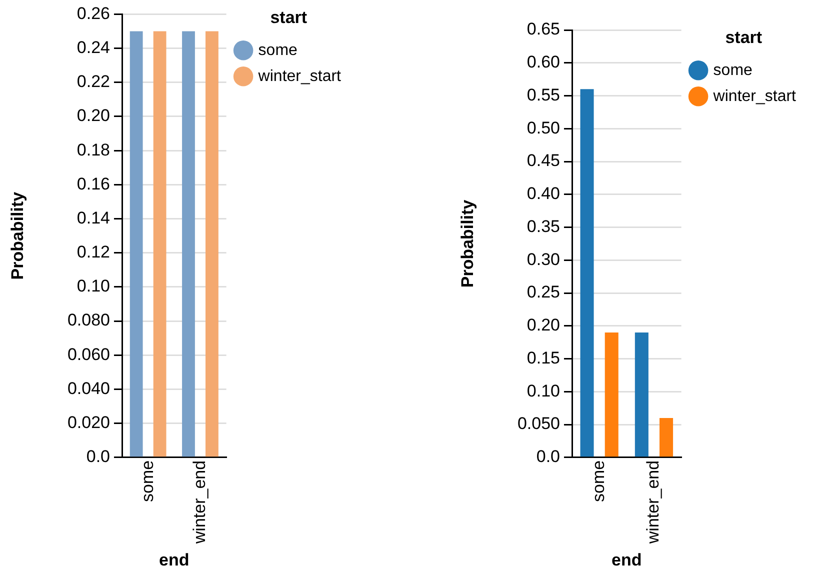 The width and height of the screenshot is (826, 583). Describe the element at coordinates (93, 252) in the screenshot. I see `y-tick-label: 0.12` at that location.